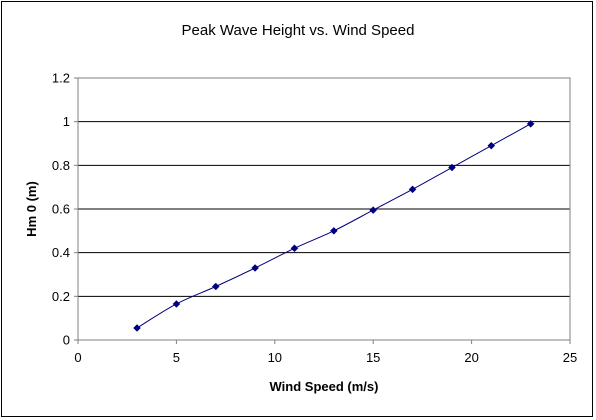 The width and height of the screenshot is (596, 420). Describe the element at coordinates (66, 121) in the screenshot. I see `y-tick-label: 1` at that location.